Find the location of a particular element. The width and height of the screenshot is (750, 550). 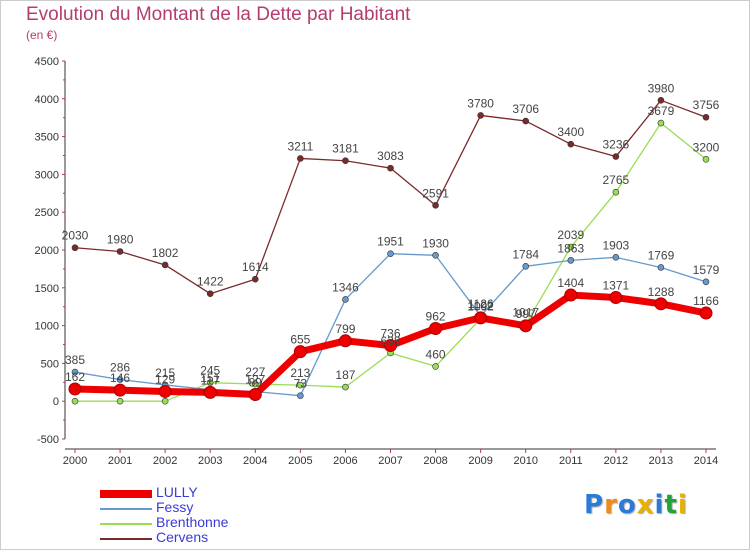

data-label-lully: 1371 is located at coordinates (616, 286).